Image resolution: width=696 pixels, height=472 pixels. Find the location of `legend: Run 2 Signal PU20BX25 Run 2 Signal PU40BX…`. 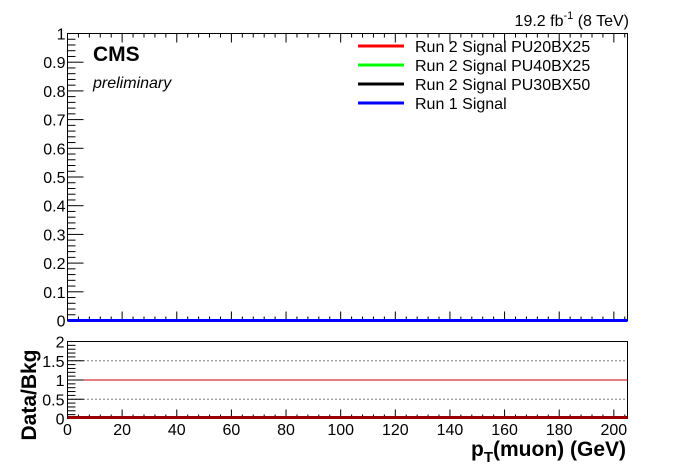

legend: Run 2 Signal PU20BX25 Run 2 Signal PU40BX… is located at coordinates (474, 76).